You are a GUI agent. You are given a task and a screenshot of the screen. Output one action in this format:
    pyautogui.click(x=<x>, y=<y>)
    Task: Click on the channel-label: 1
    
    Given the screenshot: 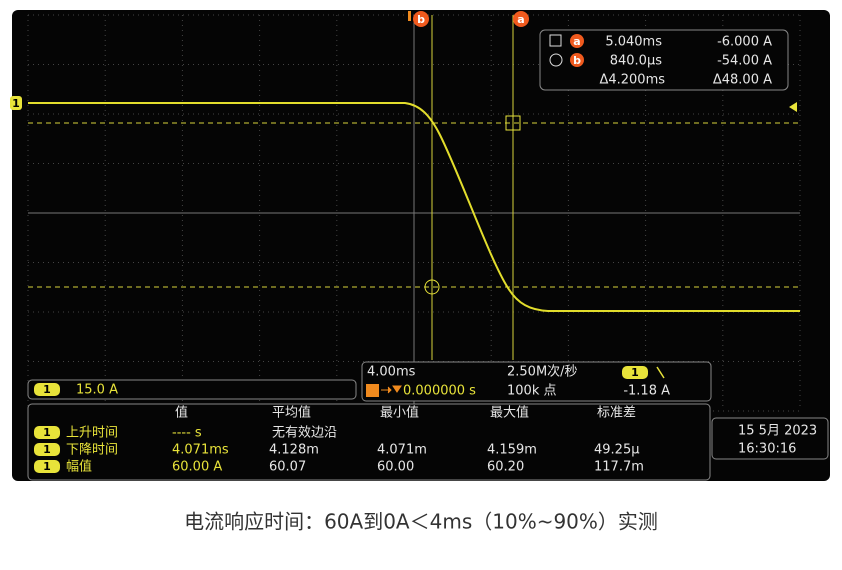 What is the action you would take?
    pyautogui.click(x=47, y=389)
    